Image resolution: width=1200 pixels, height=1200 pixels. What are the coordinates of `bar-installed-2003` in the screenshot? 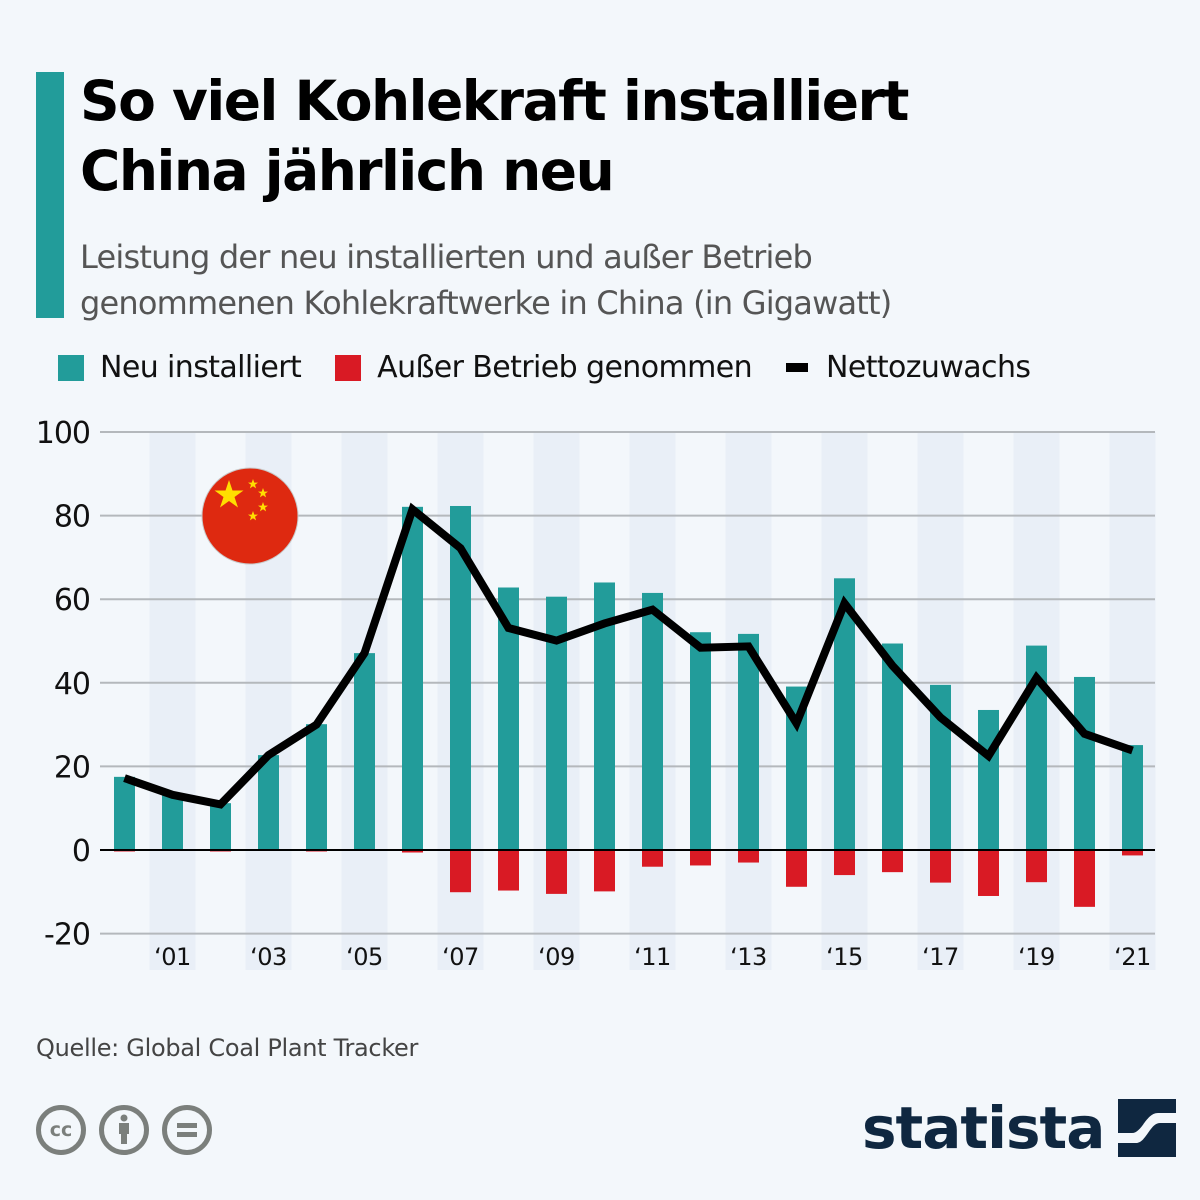 It's located at (268, 802).